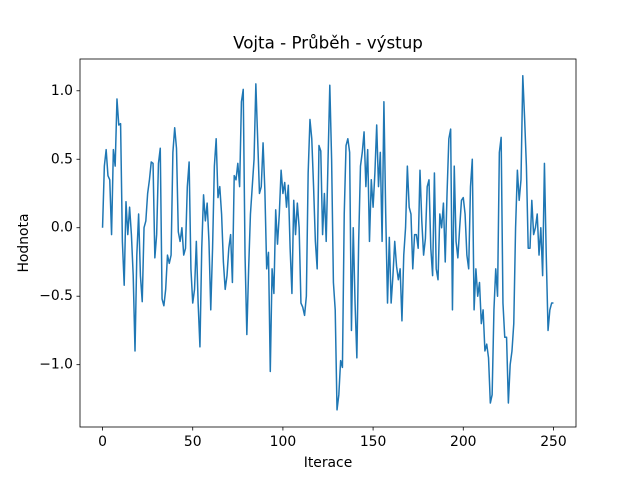 This screenshot has height=480, width=640. I want to click on chart-title: Vojta - Průběh - výstup, so click(328, 43).